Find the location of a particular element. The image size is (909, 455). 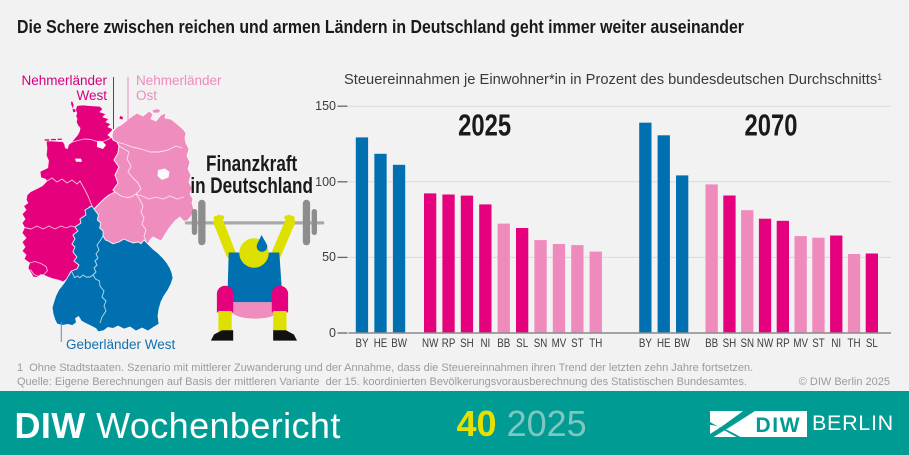

svg-text: 2070 is located at coordinates (771, 125).